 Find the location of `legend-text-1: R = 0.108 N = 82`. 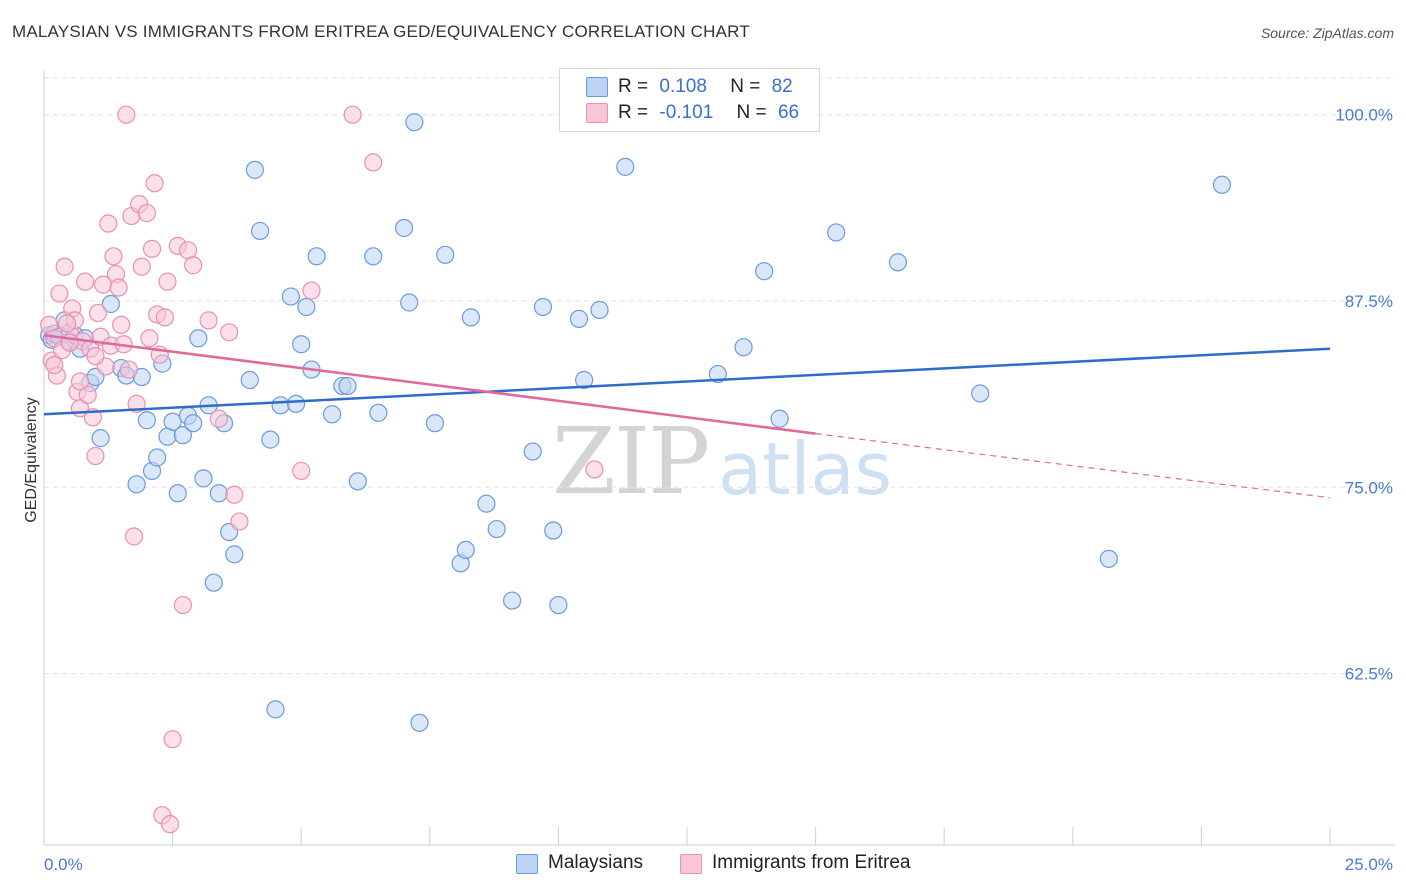

legend-text-1: R = 0.108 N = 82 is located at coordinates (705, 87).